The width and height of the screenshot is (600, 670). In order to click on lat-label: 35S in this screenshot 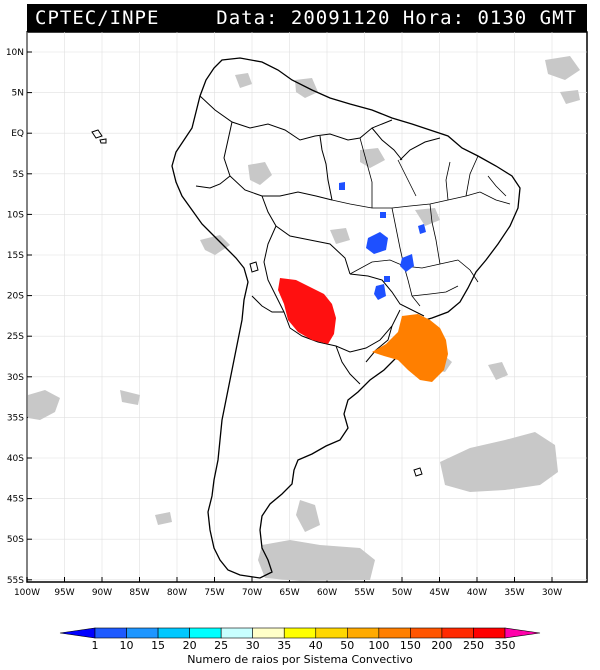, I will do `click(15, 418)`.